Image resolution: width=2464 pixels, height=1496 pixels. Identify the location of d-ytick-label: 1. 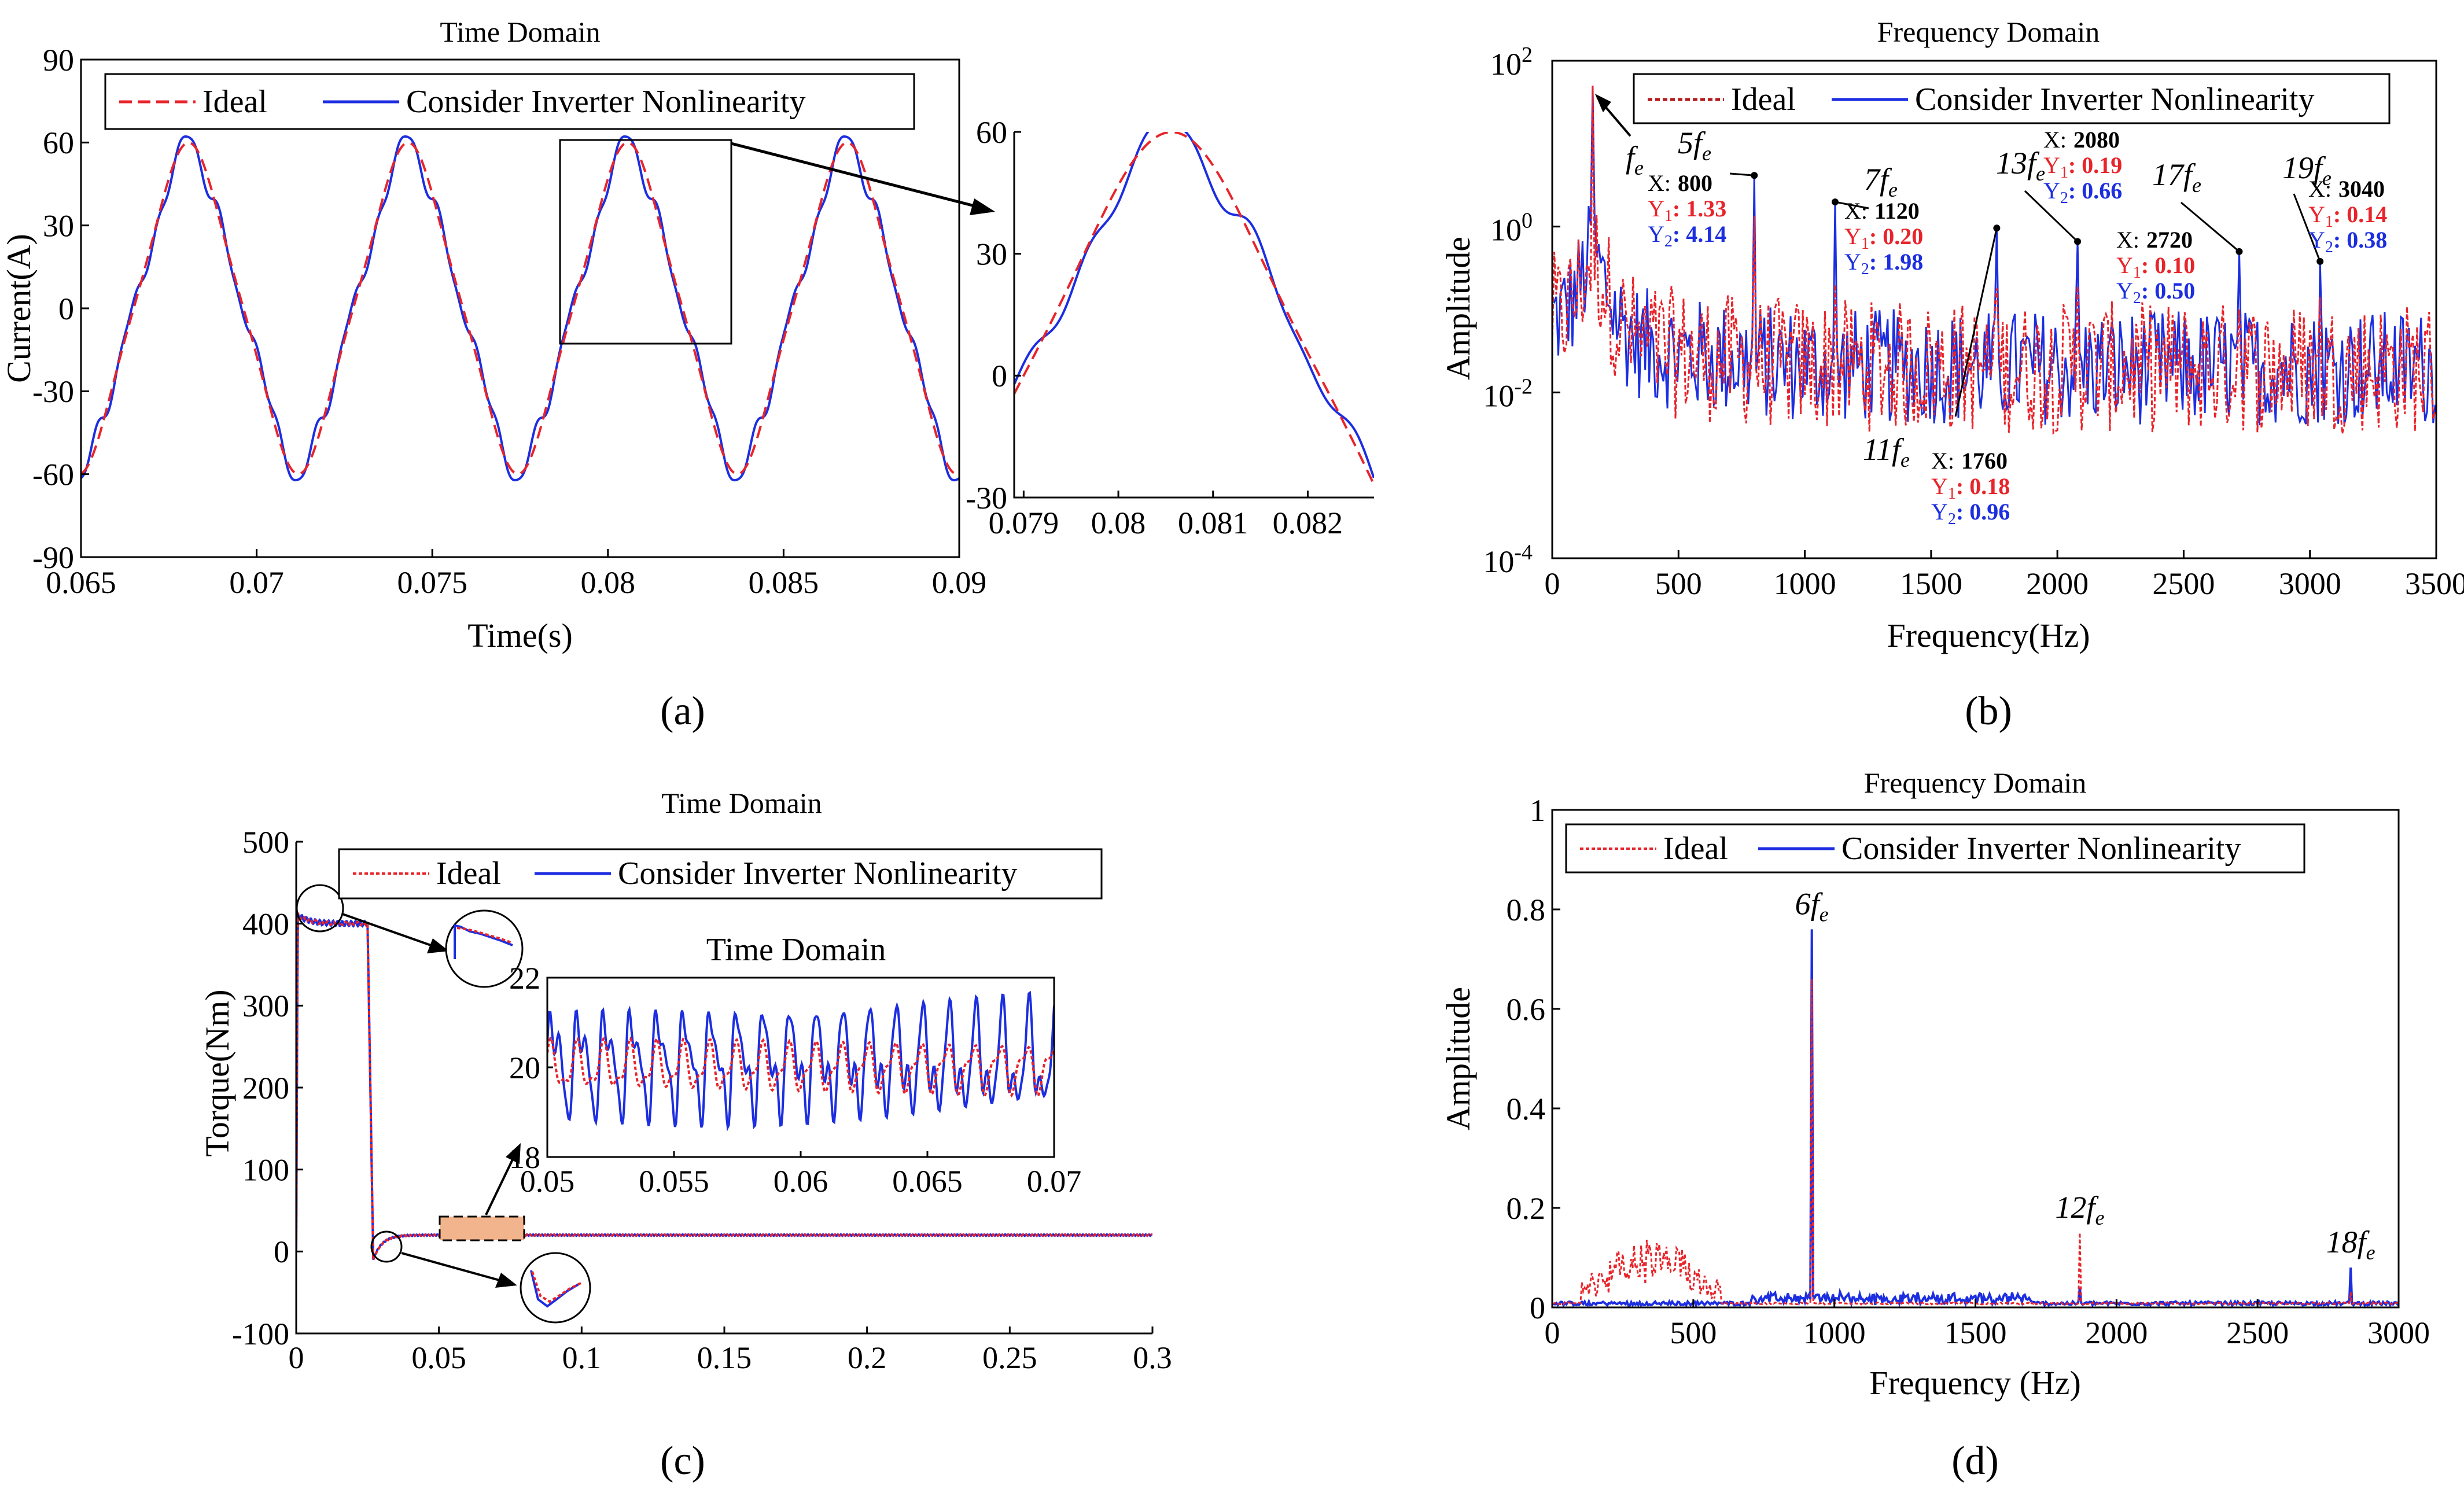
(1537, 810).